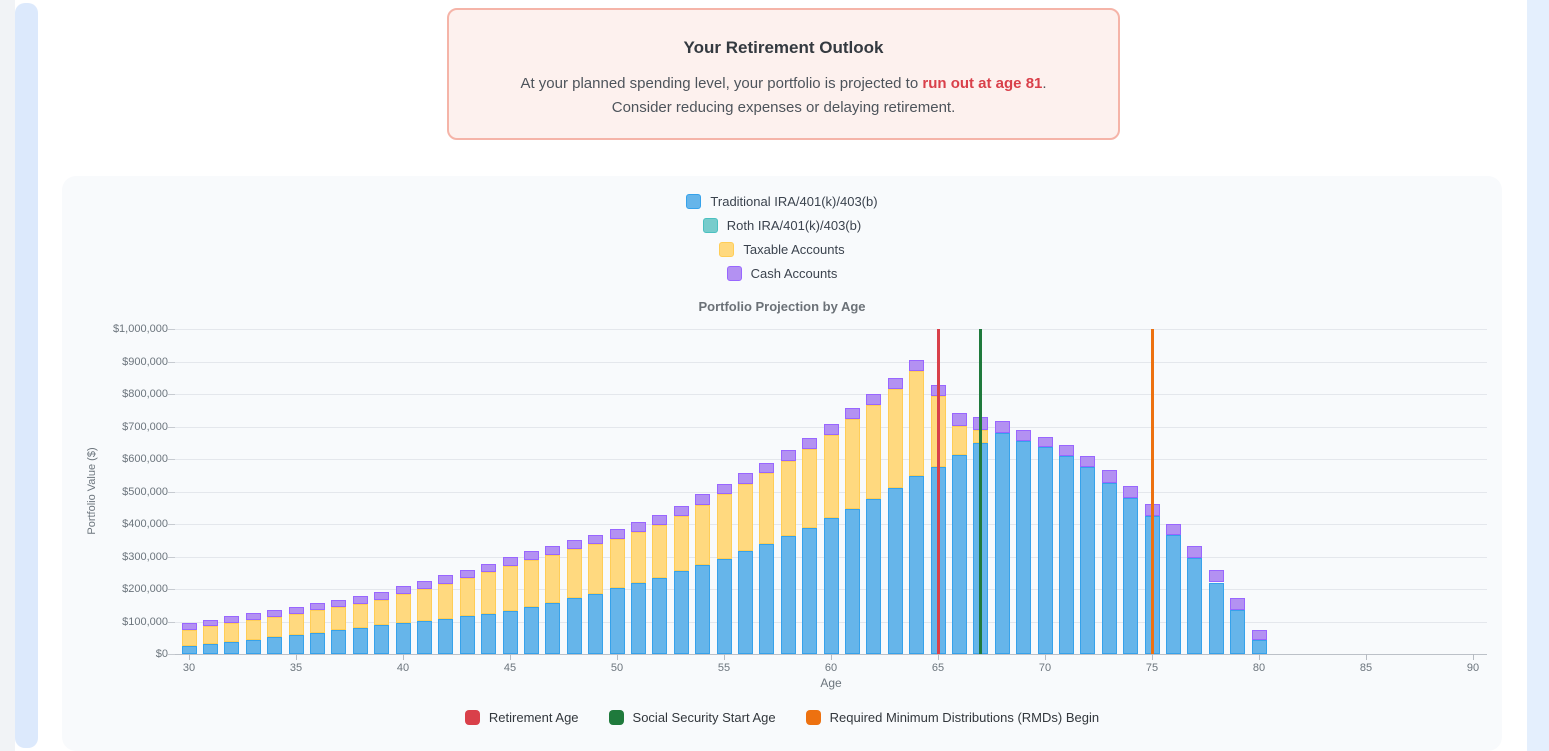 This screenshot has width=1549, height=751. I want to click on legend-item-2: Roth IRA/401(k)/403(b), so click(781, 225).